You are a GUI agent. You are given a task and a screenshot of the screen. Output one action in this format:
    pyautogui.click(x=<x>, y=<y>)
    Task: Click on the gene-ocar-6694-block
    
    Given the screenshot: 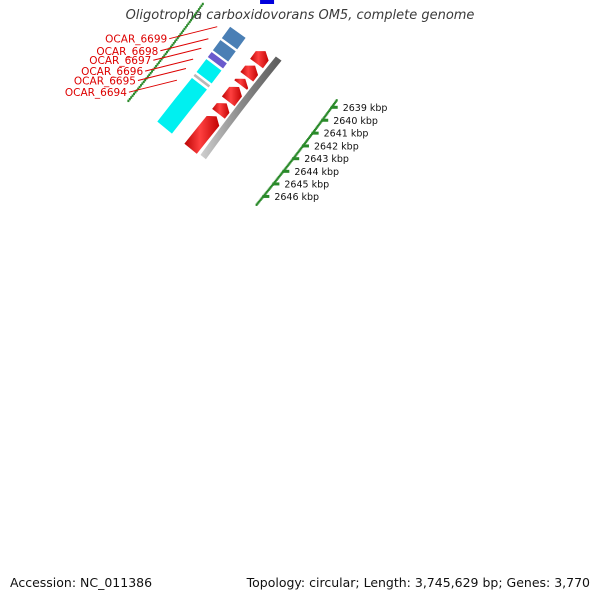 What is the action you would take?
    pyautogui.click(x=182, y=106)
    